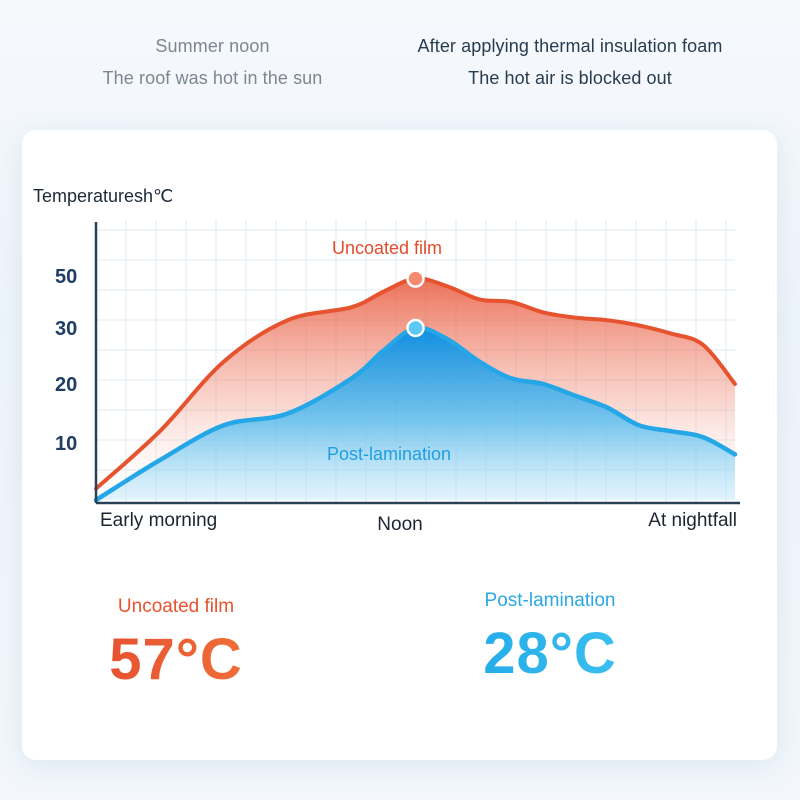  What do you see at coordinates (158, 520) in the screenshot?
I see `x-tick-label: Early morning` at bounding box center [158, 520].